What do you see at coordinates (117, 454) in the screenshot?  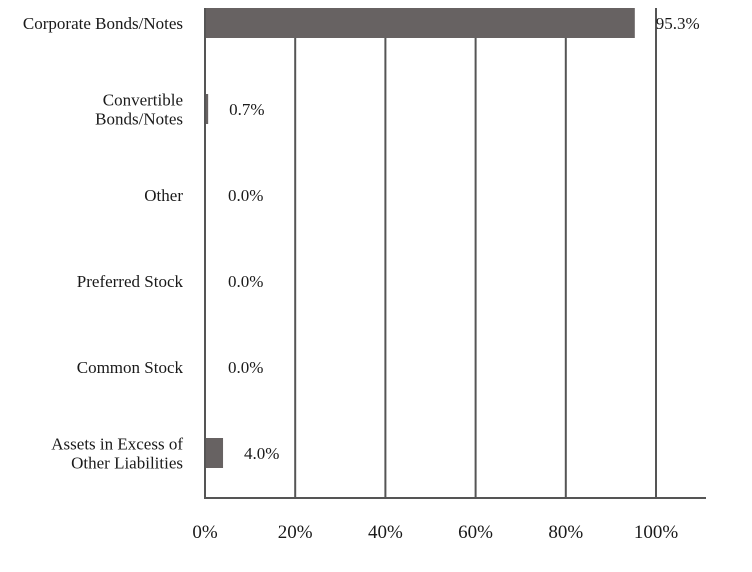 I see `category-label: Assets in Excess of Other Liabilities` at bounding box center [117, 454].